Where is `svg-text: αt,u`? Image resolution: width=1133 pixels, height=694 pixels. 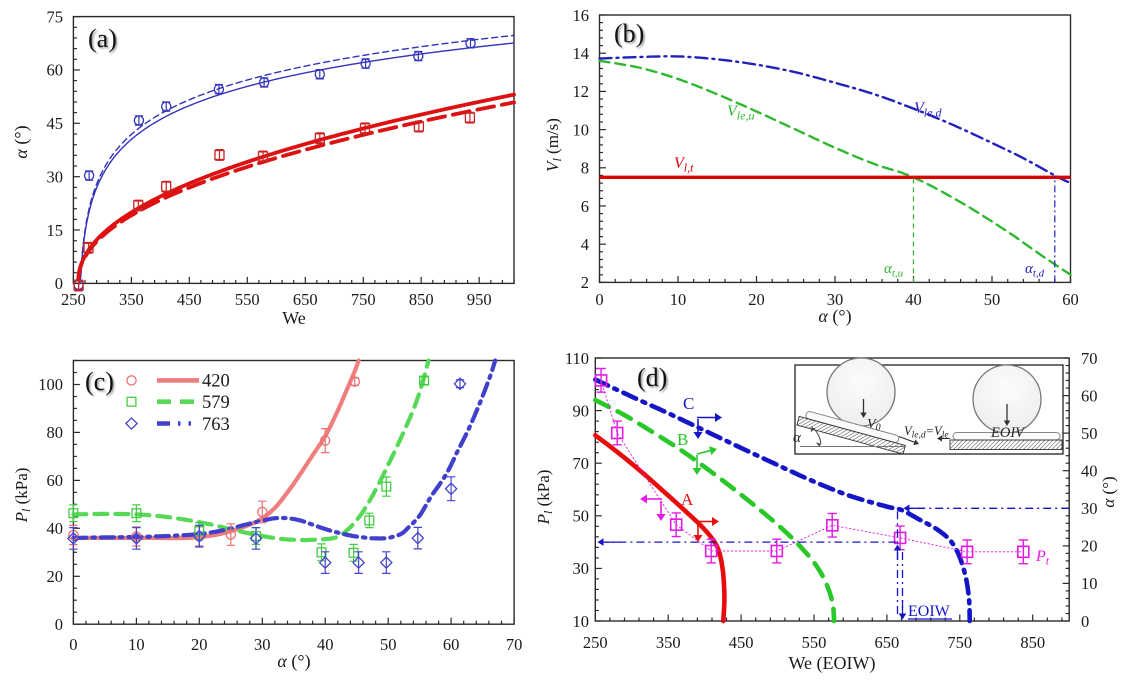 svg-text: αt,u is located at coordinates (894, 270).